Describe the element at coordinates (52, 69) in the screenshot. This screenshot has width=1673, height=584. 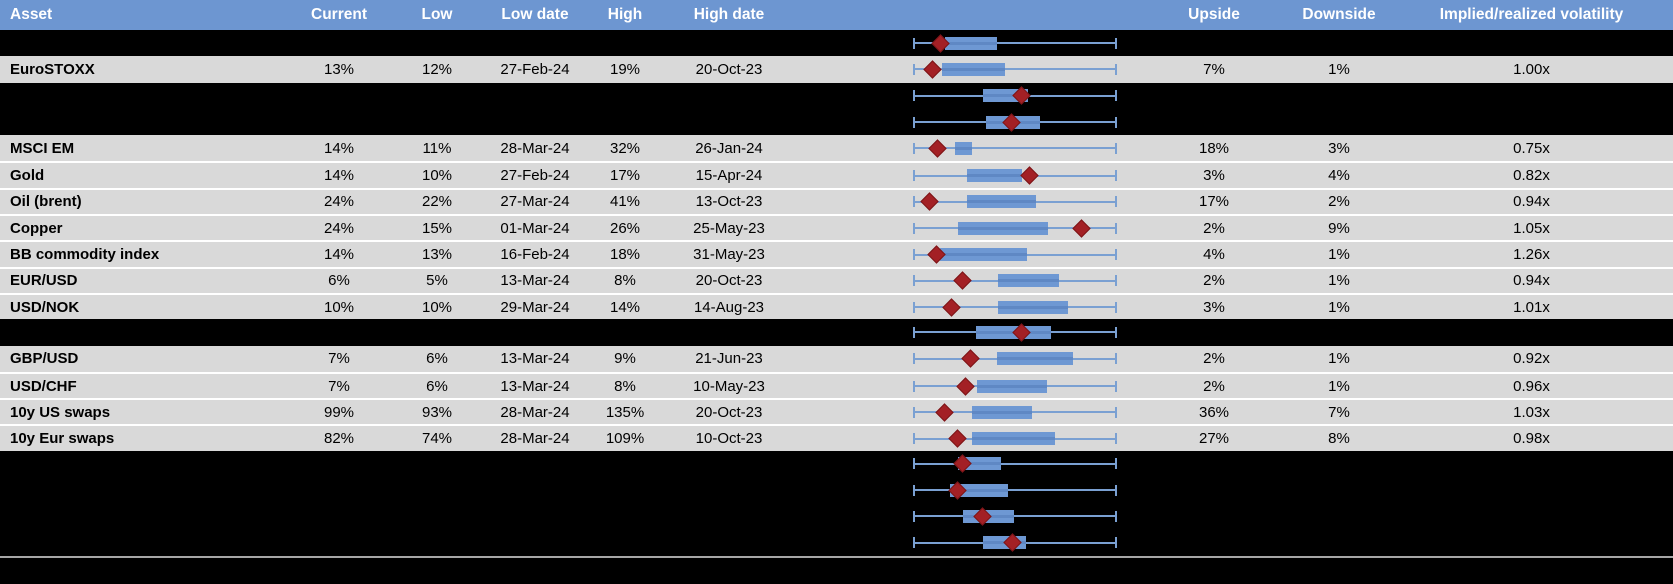
I see `asset-name: EuroSTOXX` at that location.